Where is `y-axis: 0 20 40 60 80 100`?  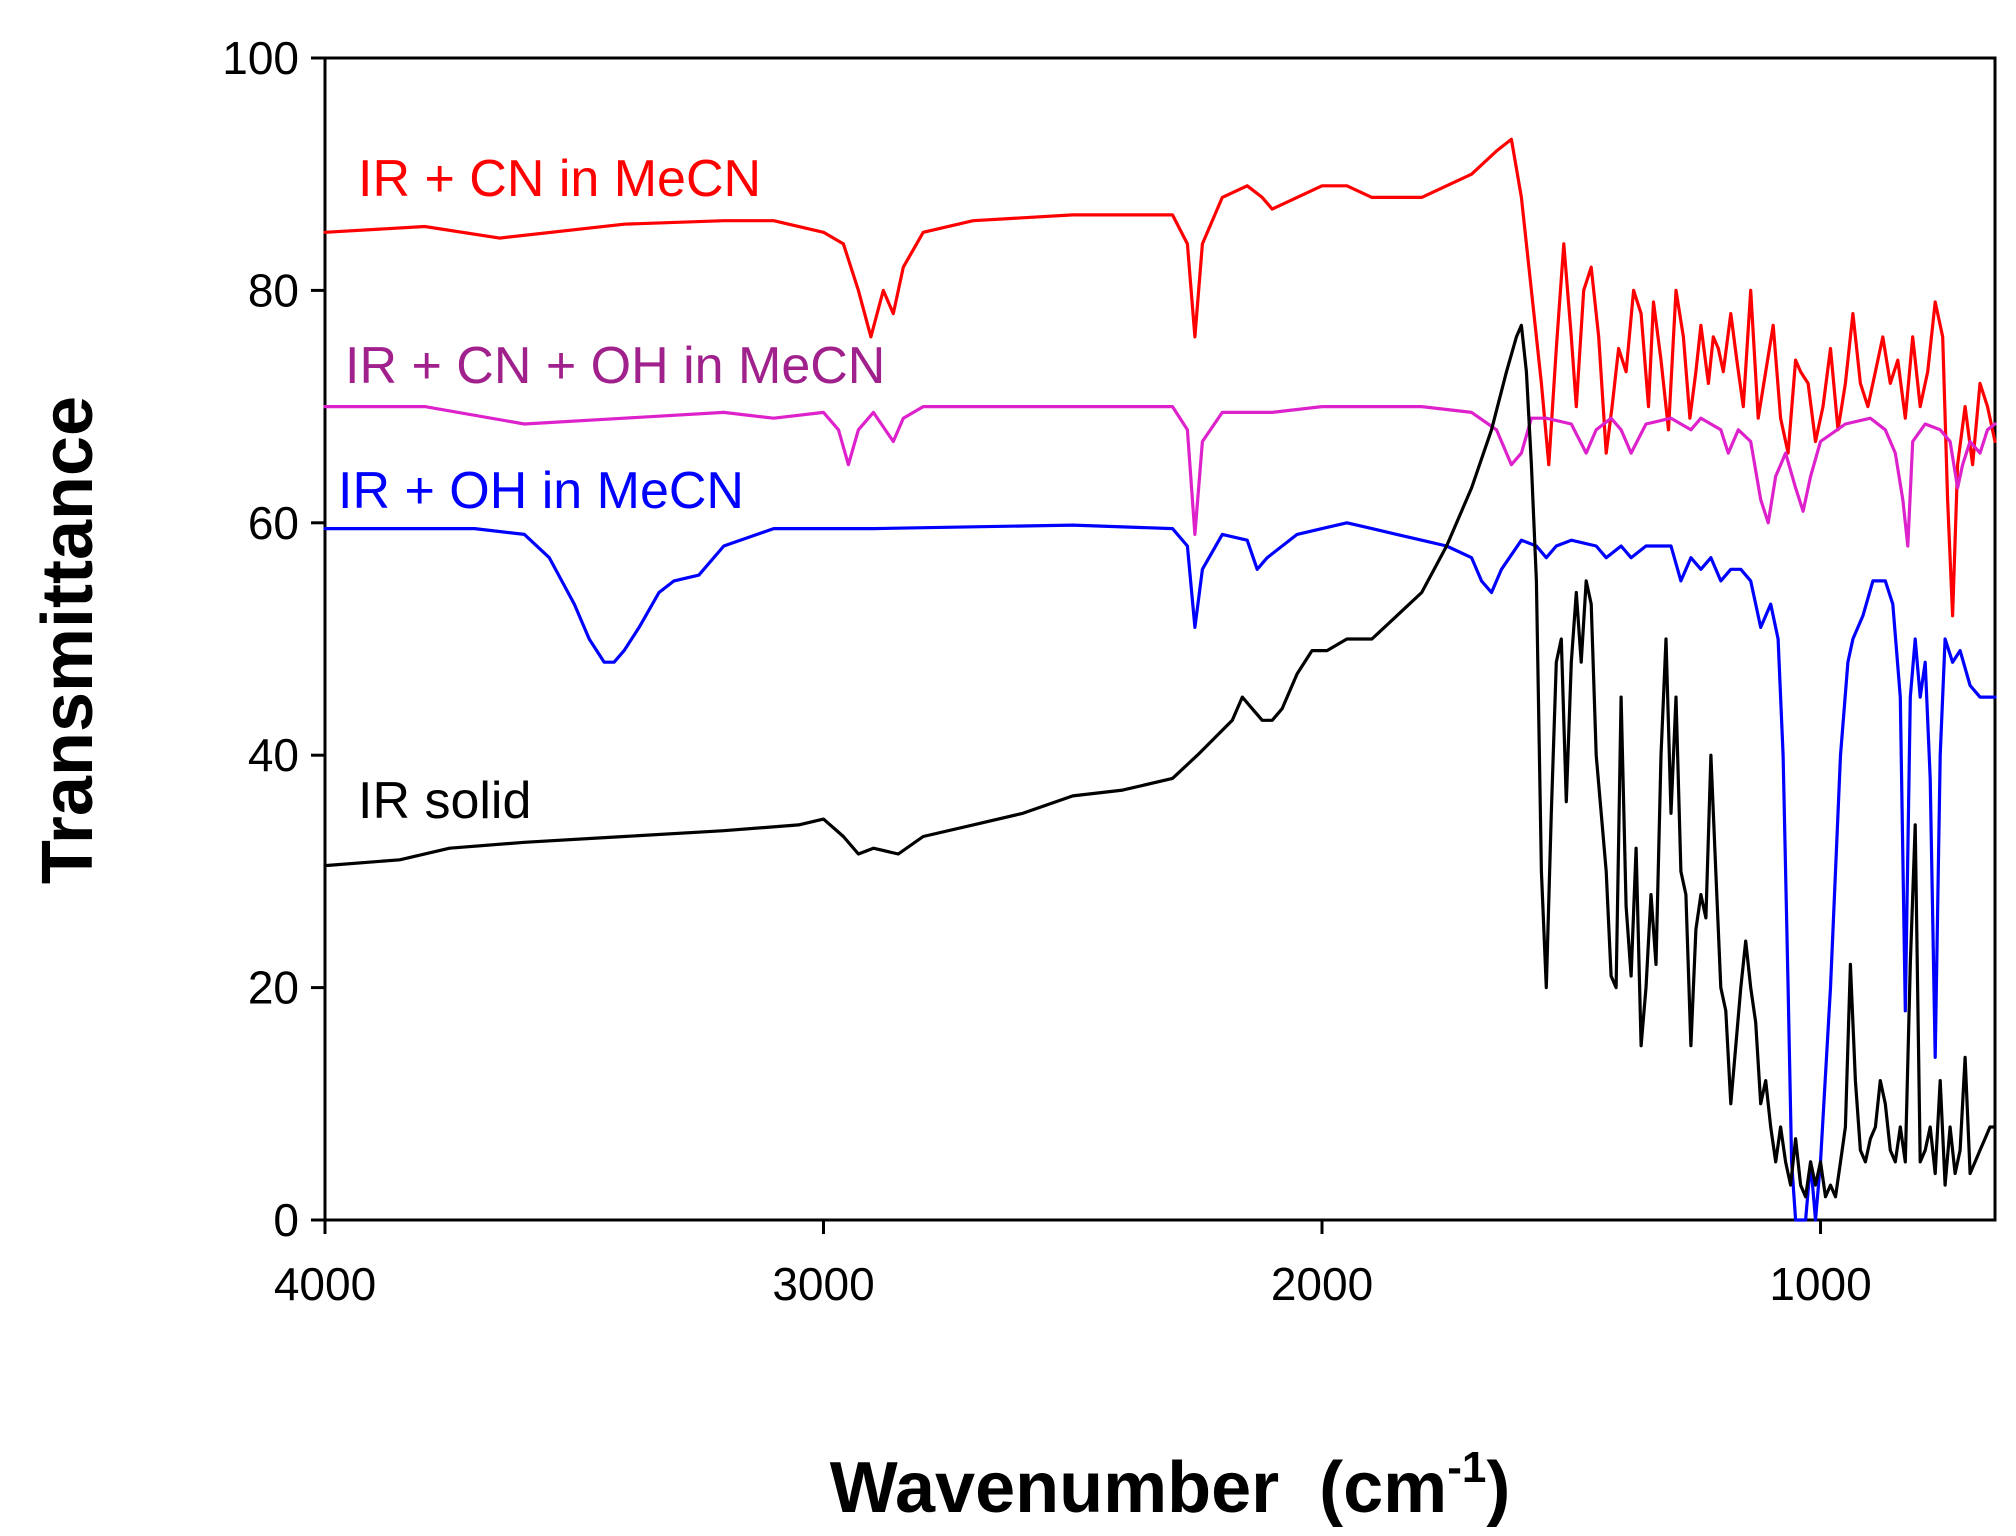
y-axis: 0 20 40 60 80 100 is located at coordinates (273, 639).